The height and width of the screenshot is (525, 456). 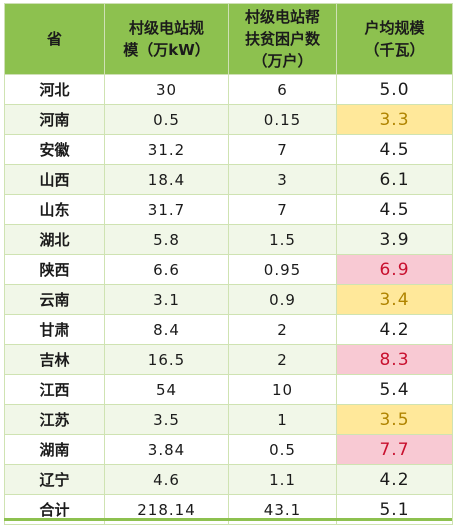 I want to click on header-line: （千瓦）, so click(x=394, y=50).